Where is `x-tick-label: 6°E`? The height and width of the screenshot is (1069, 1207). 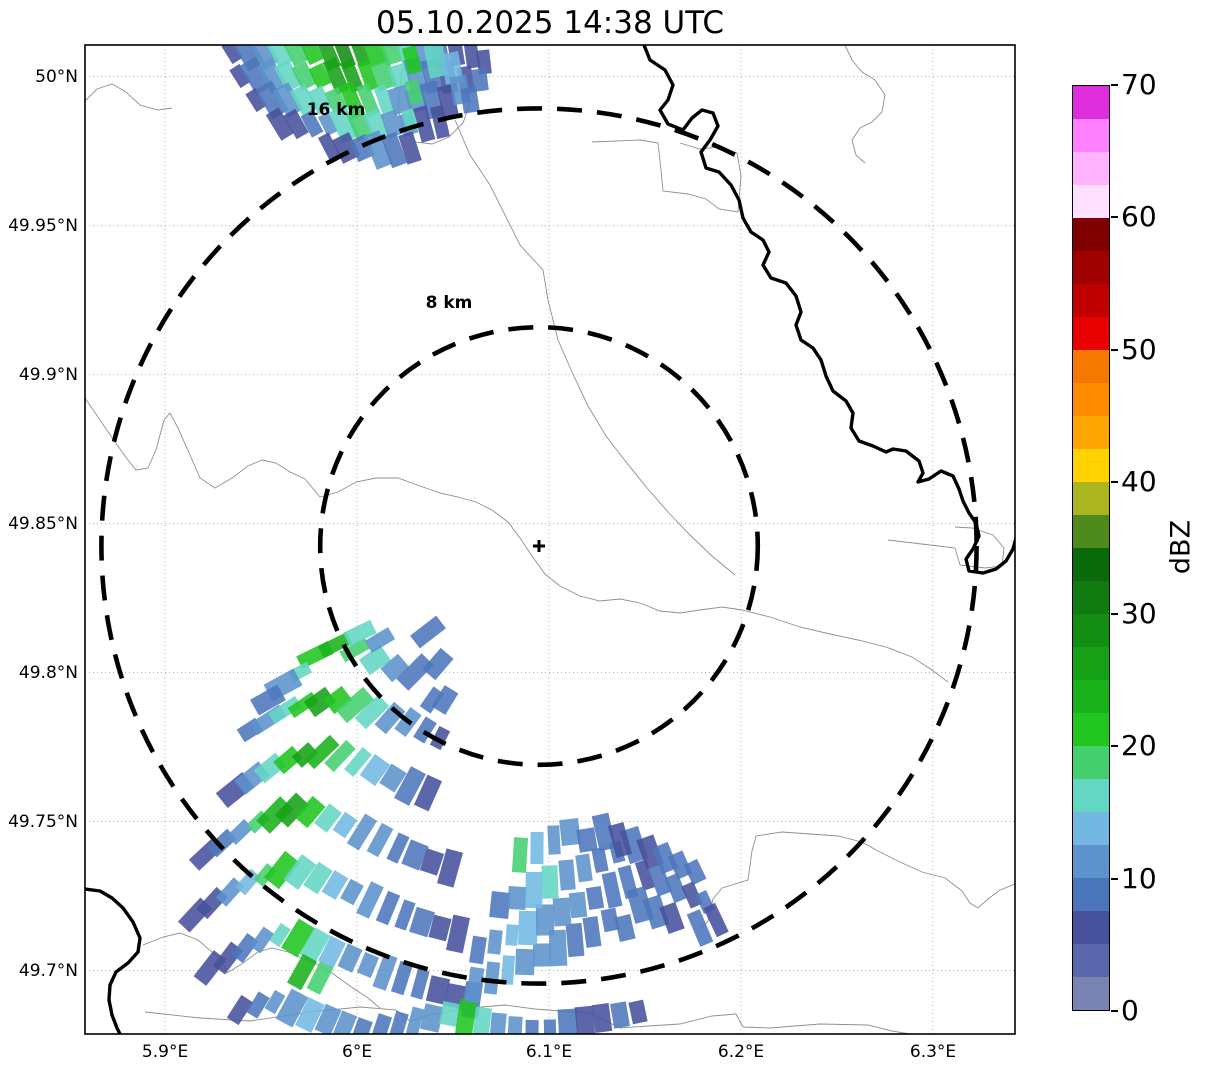 x-tick-label: 6°E is located at coordinates (357, 1052).